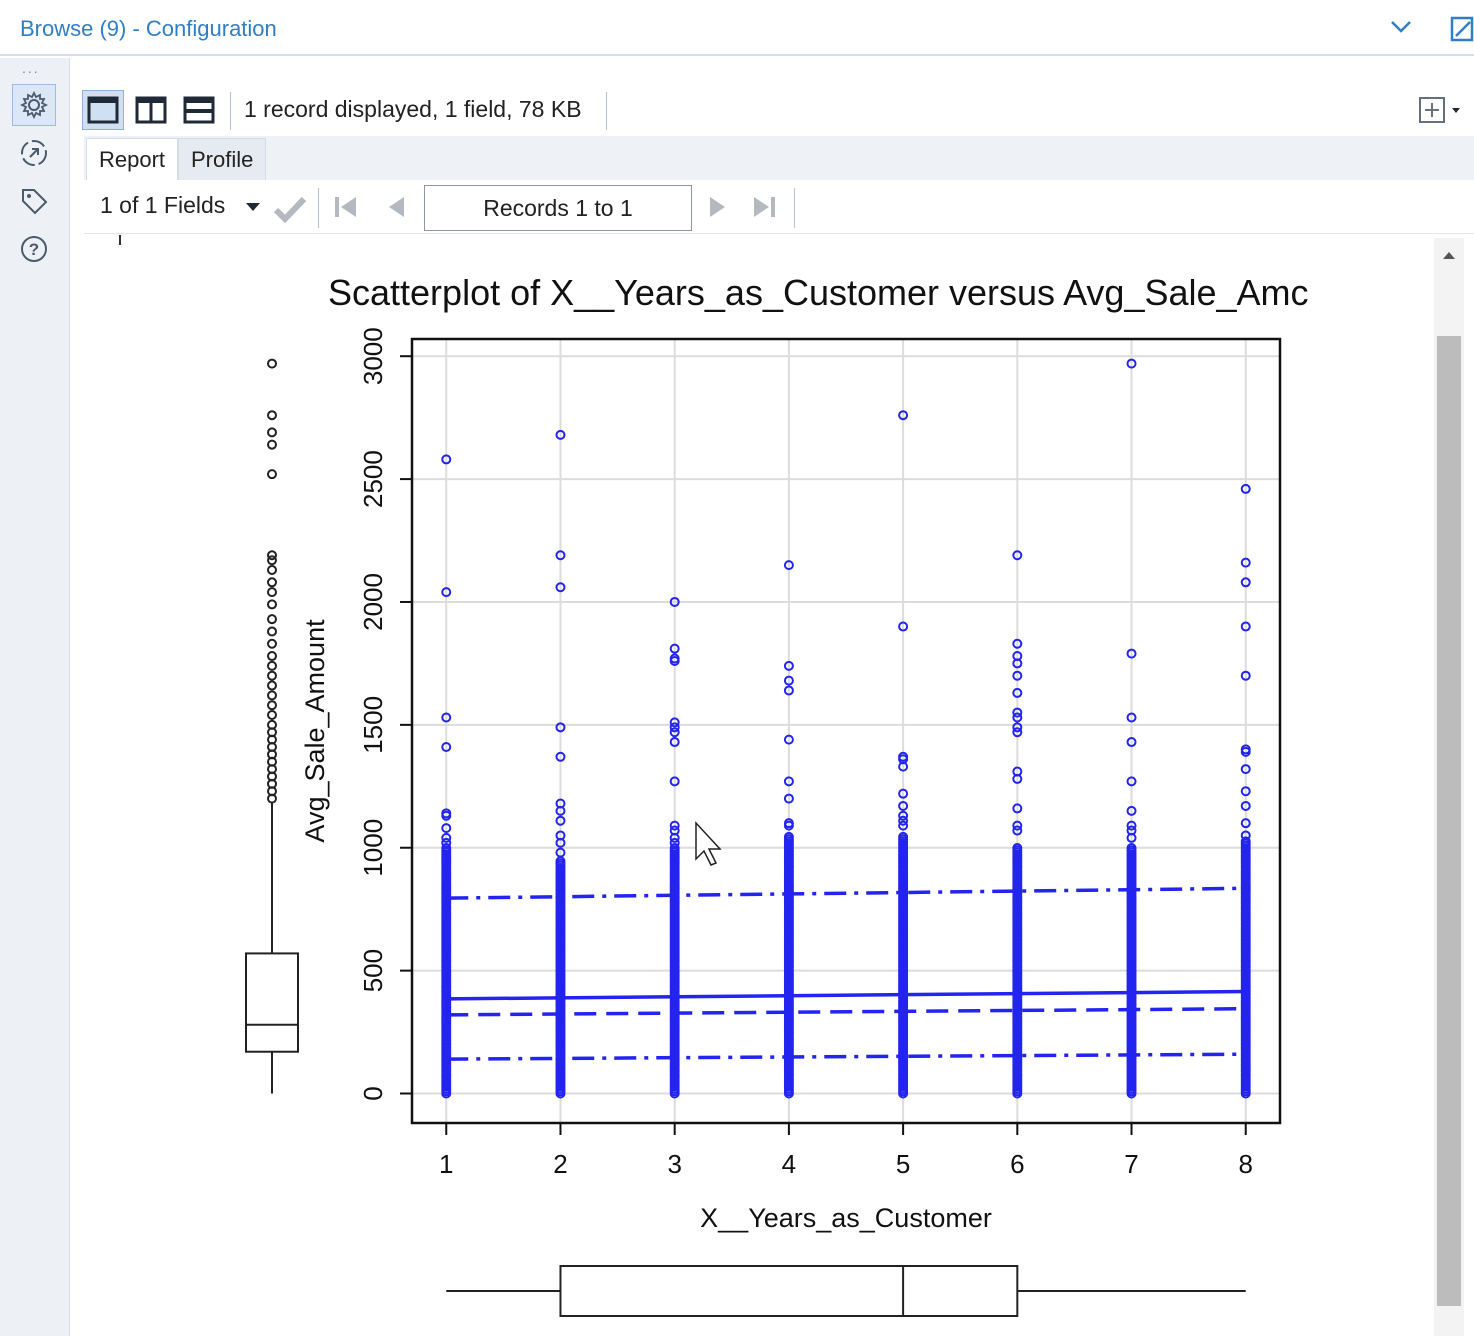 The height and width of the screenshot is (1336, 1474). I want to click on tab-report: Report, so click(132, 159).